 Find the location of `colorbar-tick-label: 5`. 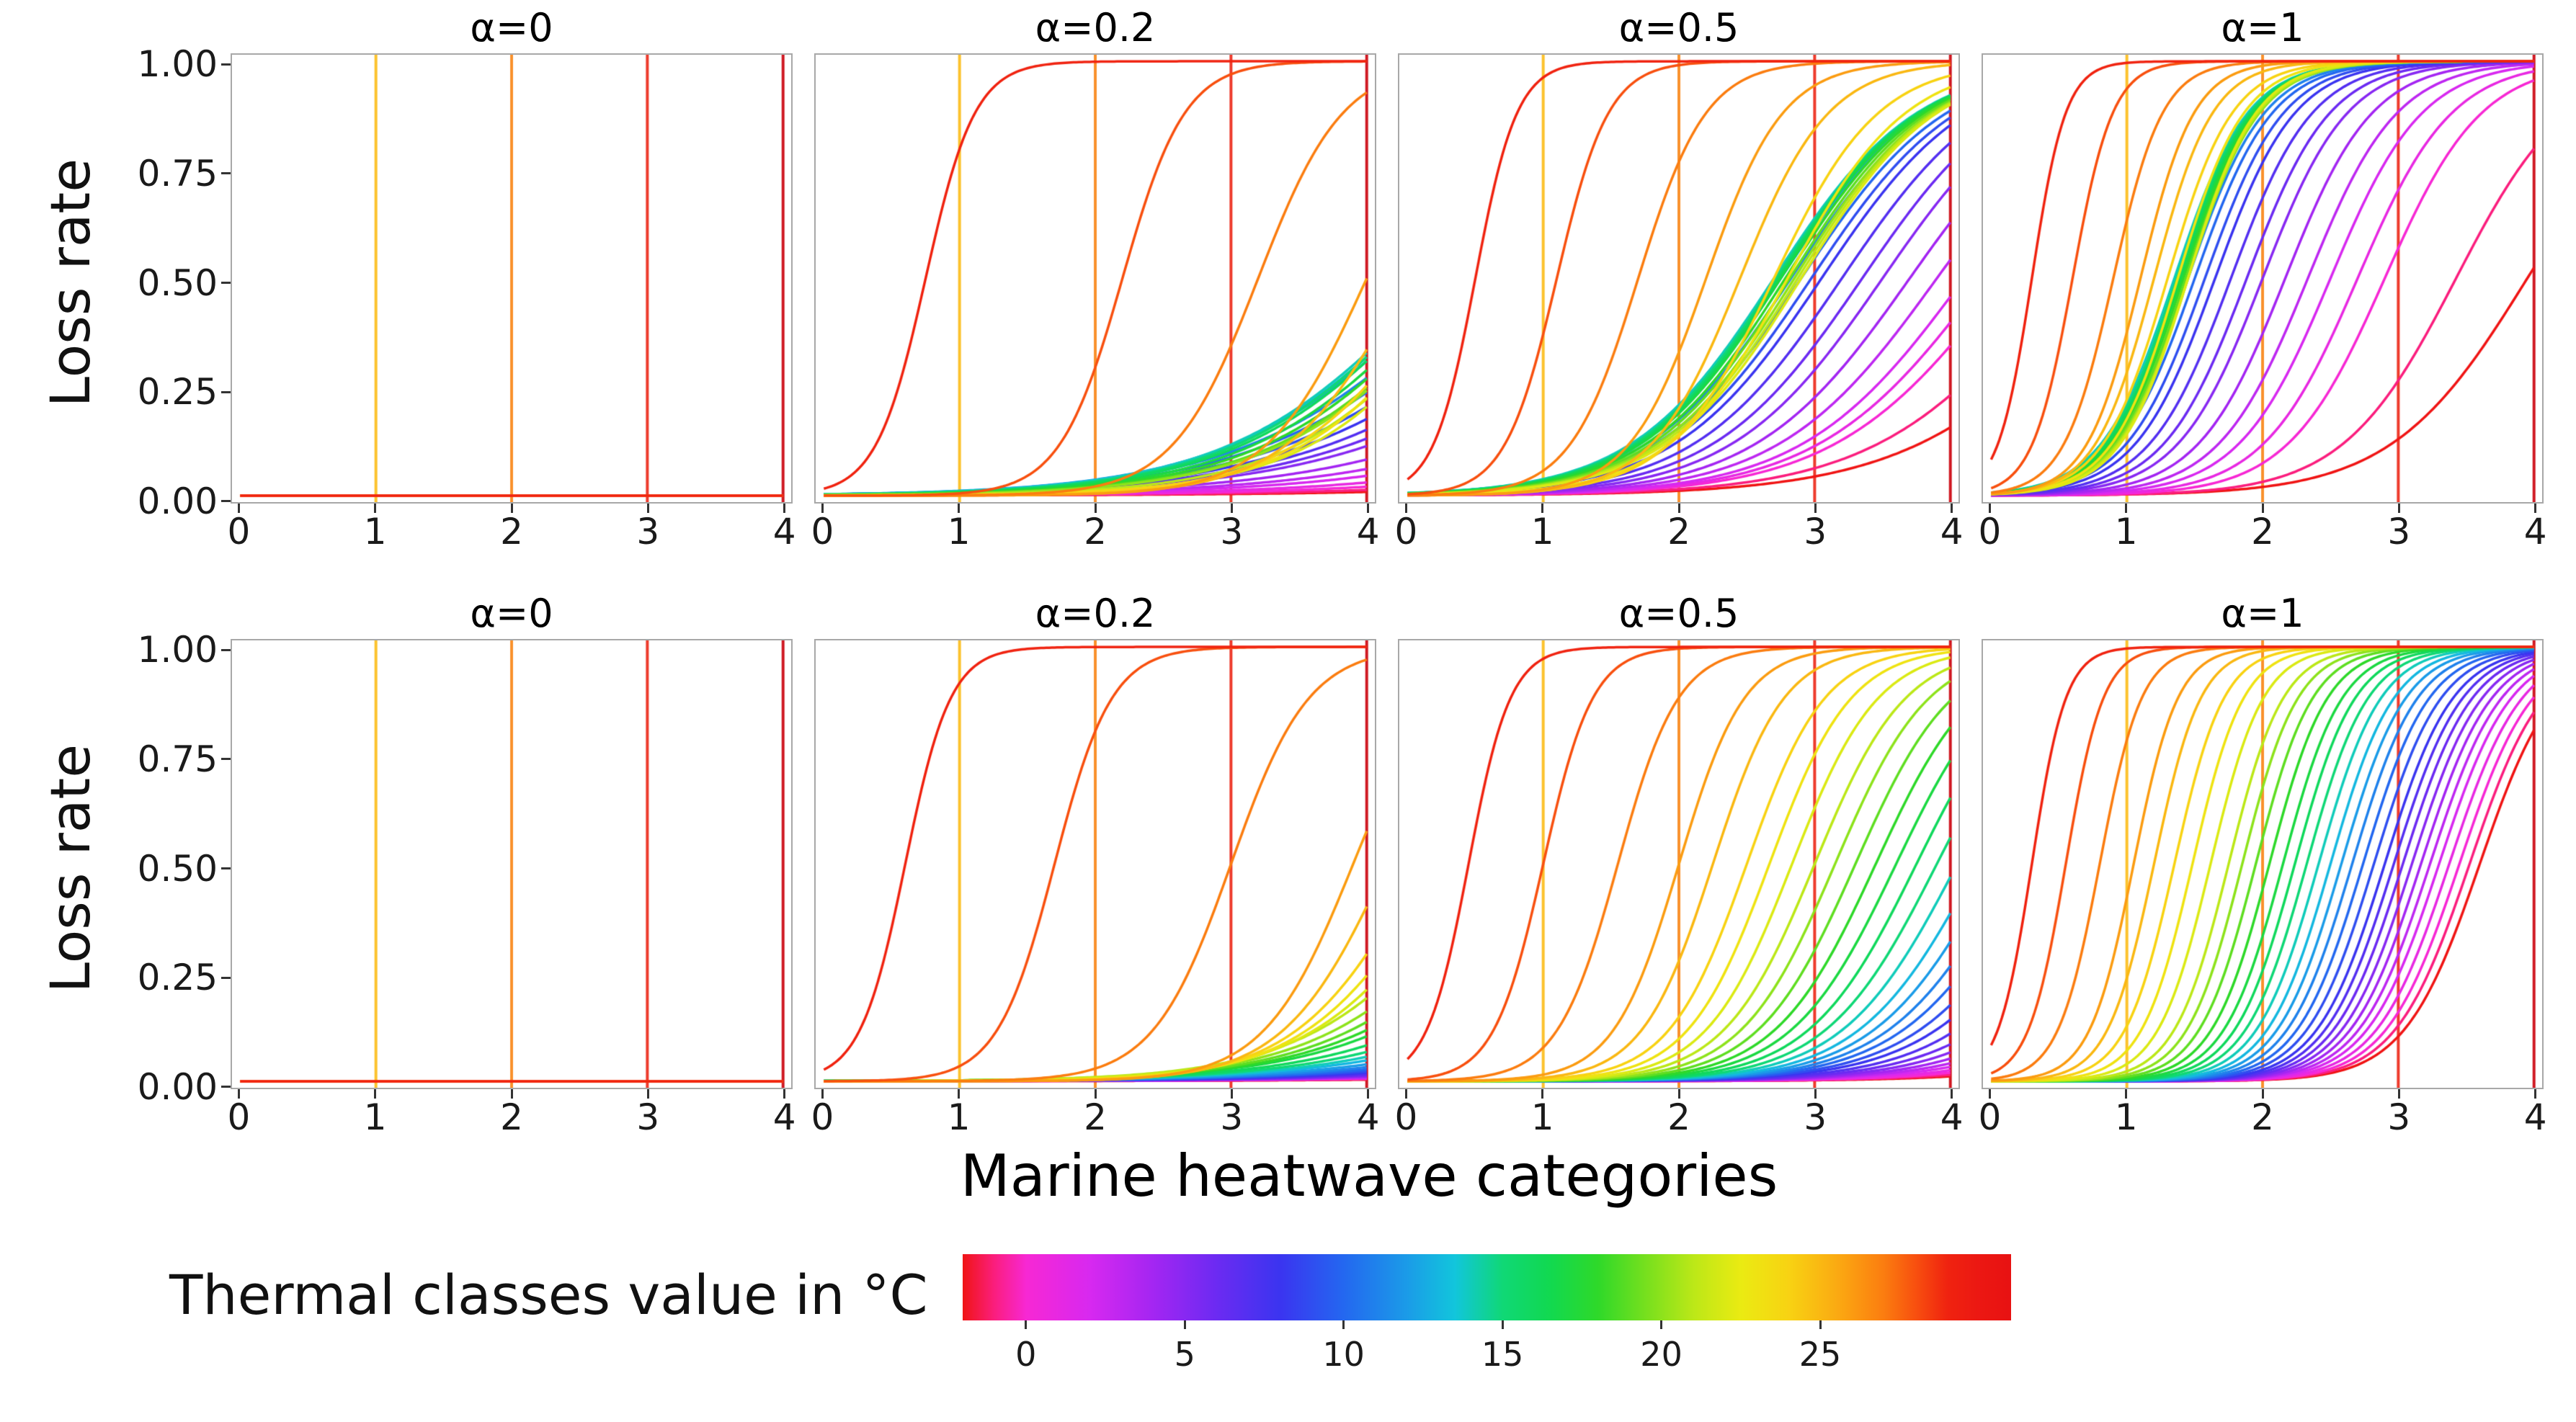

colorbar-tick-label: 5 is located at coordinates (1184, 1354).